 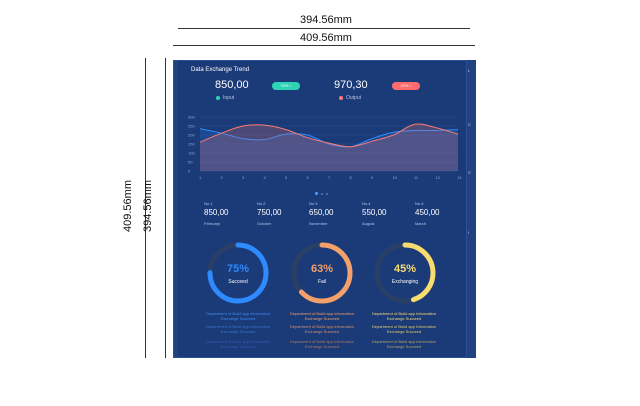 What do you see at coordinates (351, 85) in the screenshot?
I see `output-value: 970,30` at bounding box center [351, 85].